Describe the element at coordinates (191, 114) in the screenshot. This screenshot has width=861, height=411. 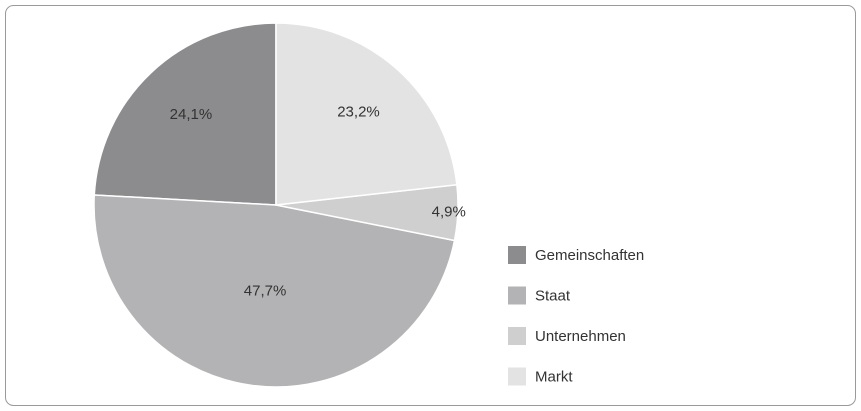
I see `slice-label: 24,1%` at that location.